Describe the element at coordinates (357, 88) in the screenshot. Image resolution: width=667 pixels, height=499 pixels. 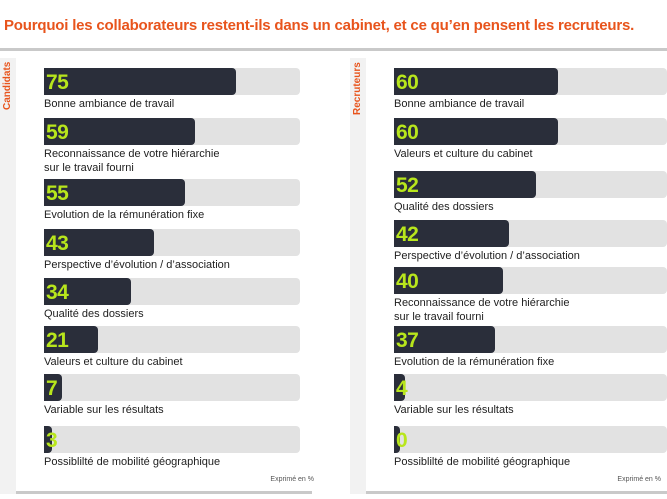
I see `panel-label-recruteurs: Recruteurs` at that location.